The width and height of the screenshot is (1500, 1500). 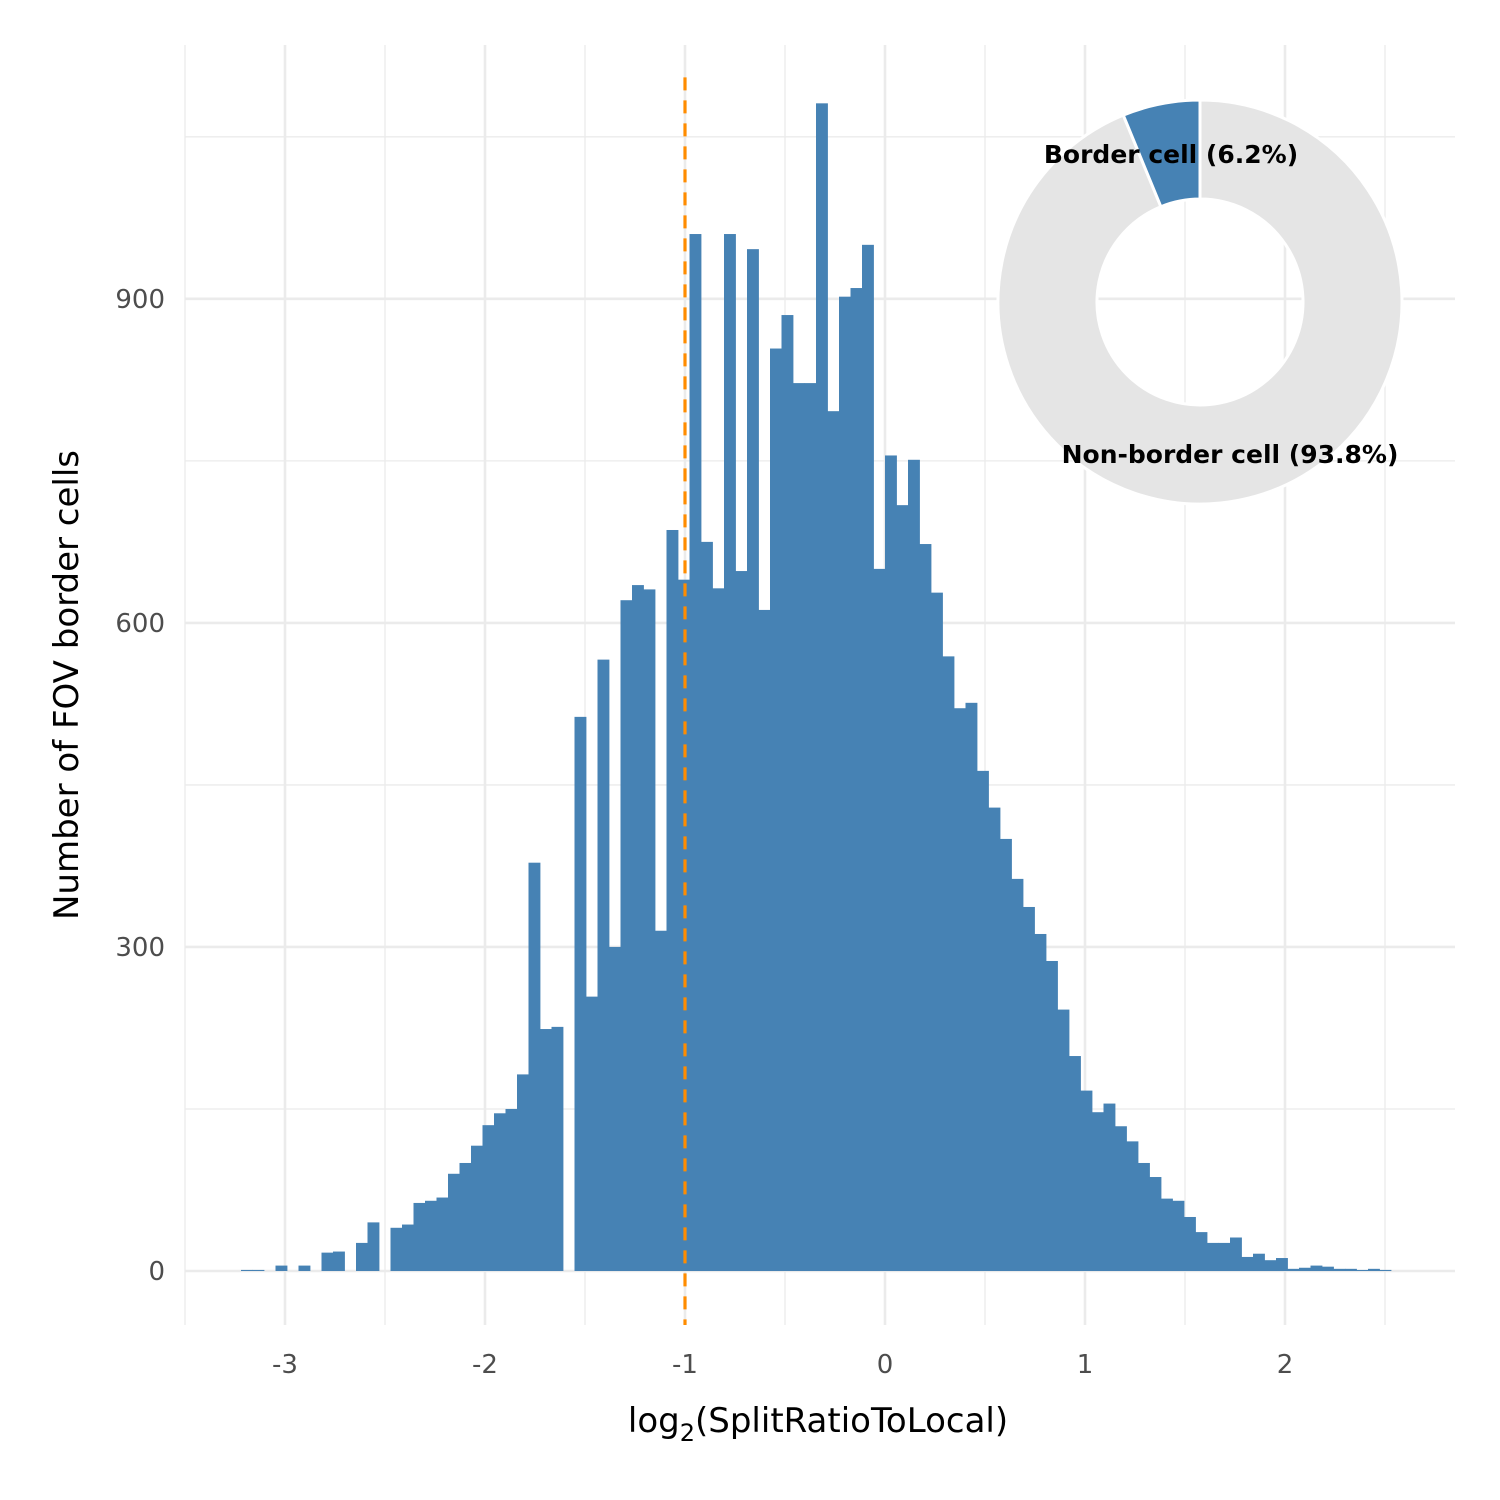 I want to click on non-border-cell-label: Non-border cell (93.8%), so click(x=1230, y=454).